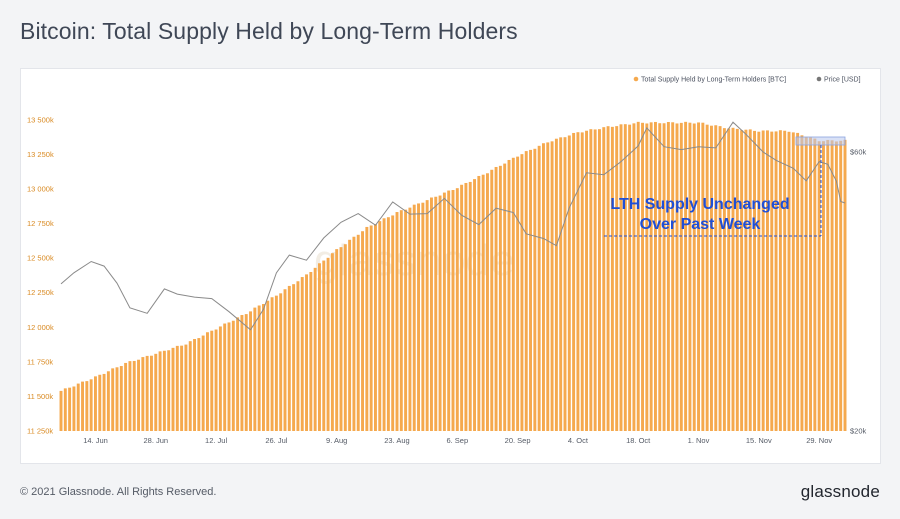  I want to click on x-tick-label: 9. Aug, so click(336, 440).